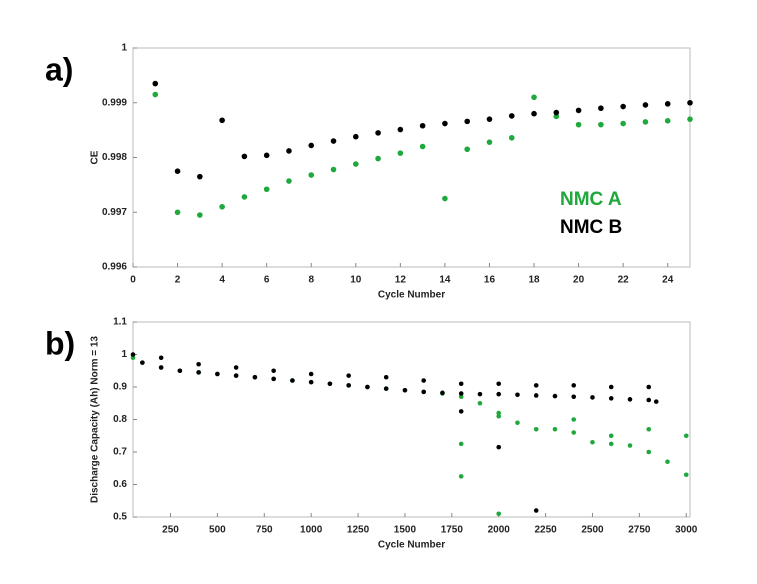  I want to click on y-tick-label: 0.7, so click(120, 452).